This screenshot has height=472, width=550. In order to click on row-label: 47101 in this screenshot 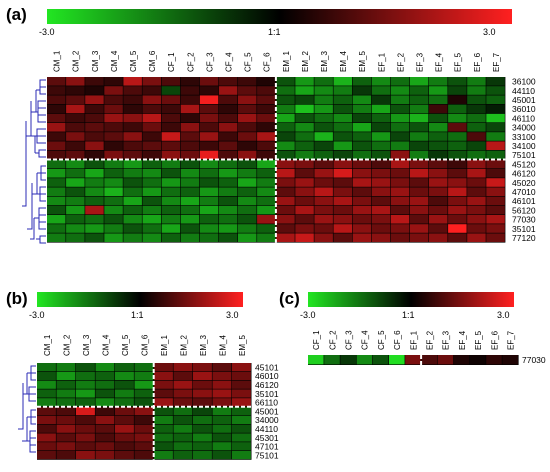, I will do `click(267, 447)`.